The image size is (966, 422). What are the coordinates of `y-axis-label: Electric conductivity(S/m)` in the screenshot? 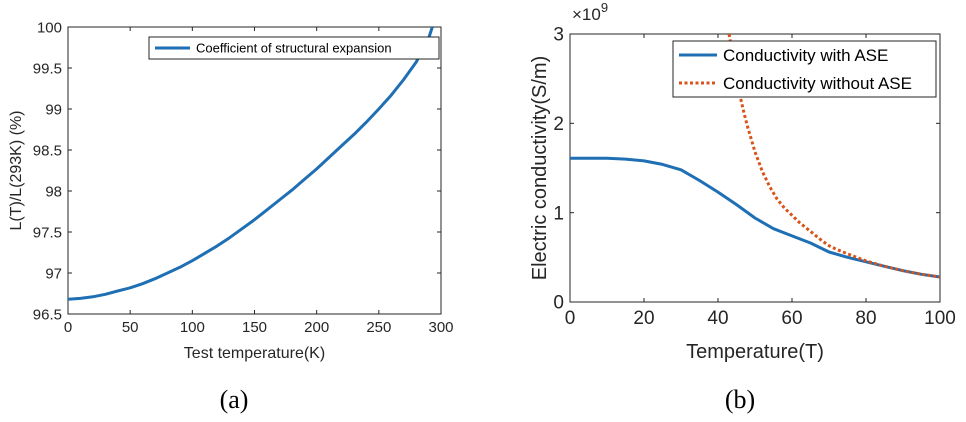 It's located at (540, 168).